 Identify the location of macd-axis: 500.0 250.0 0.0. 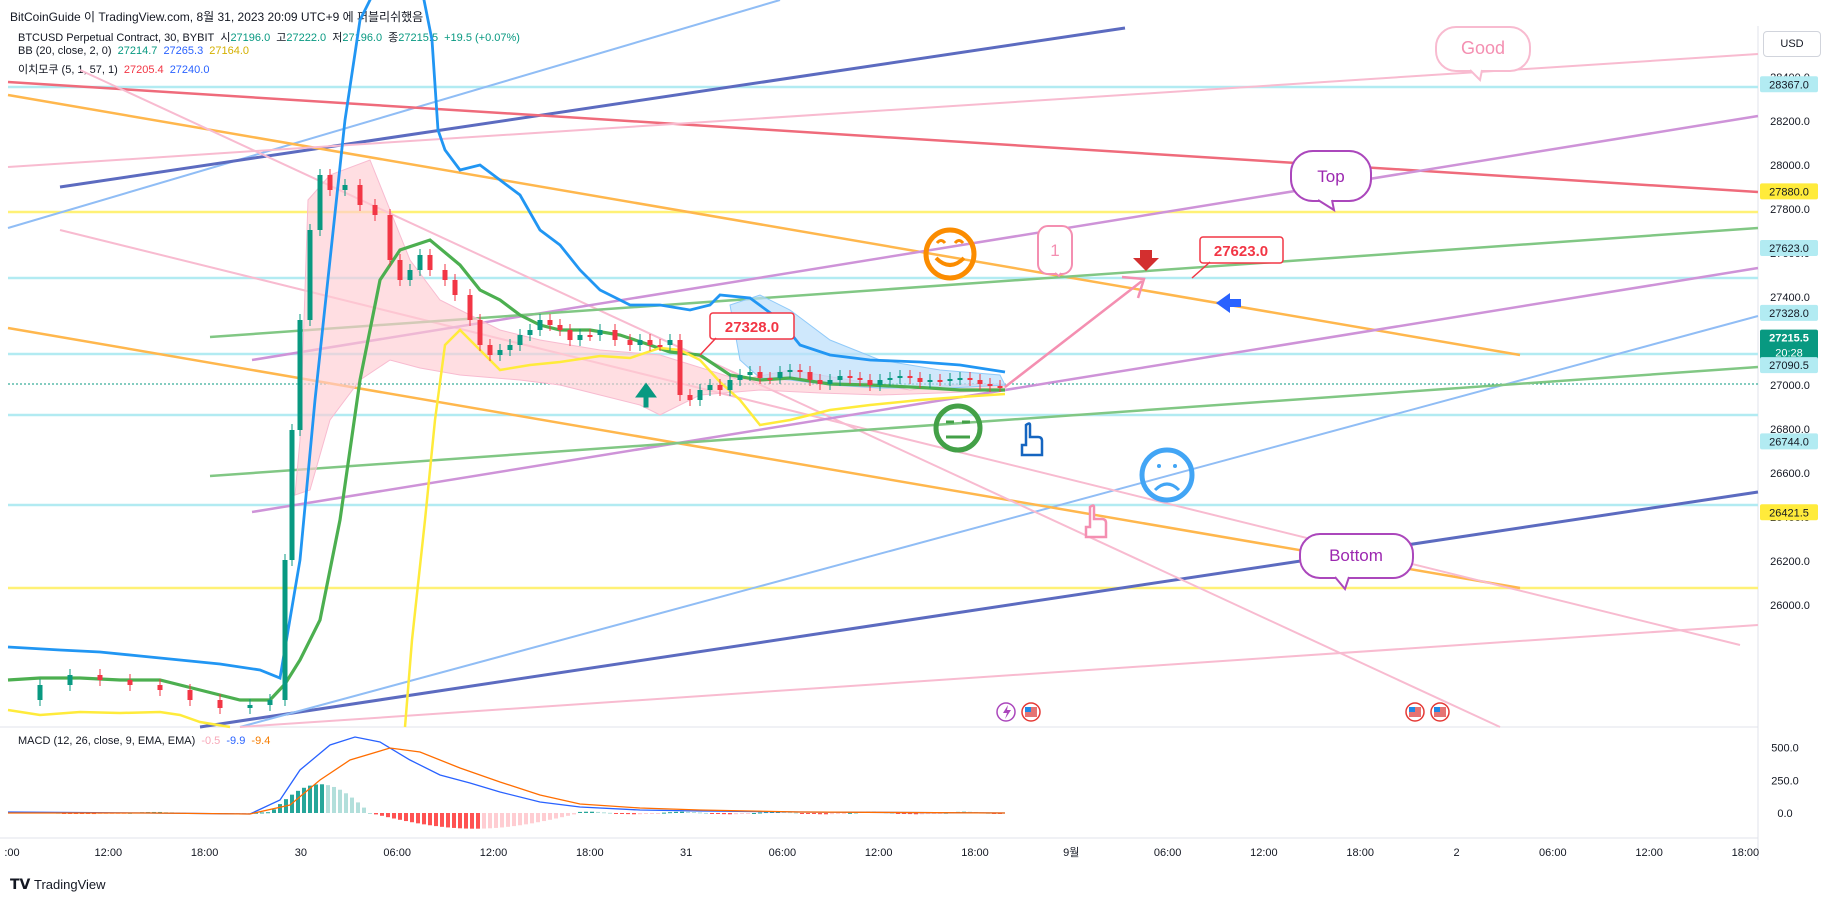
(1785, 781).